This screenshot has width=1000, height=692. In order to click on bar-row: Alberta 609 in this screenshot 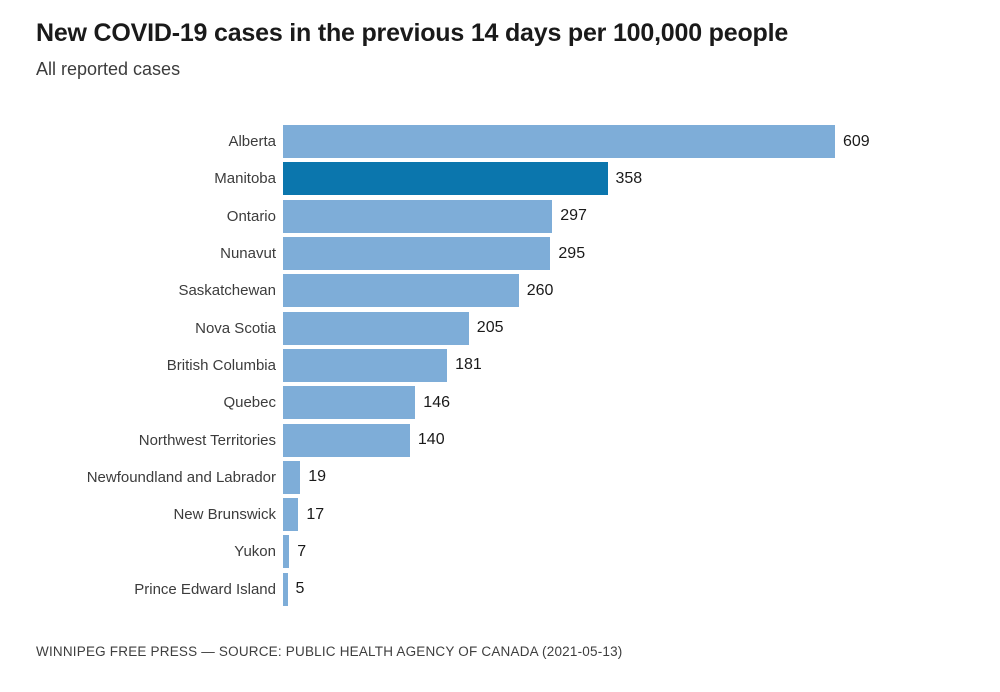, I will do `click(513, 141)`.